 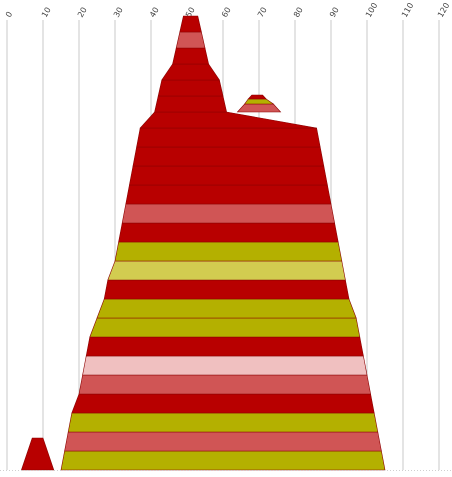 What do you see at coordinates (82, 12) in the screenshot?
I see `x-tick-label: 20` at bounding box center [82, 12].